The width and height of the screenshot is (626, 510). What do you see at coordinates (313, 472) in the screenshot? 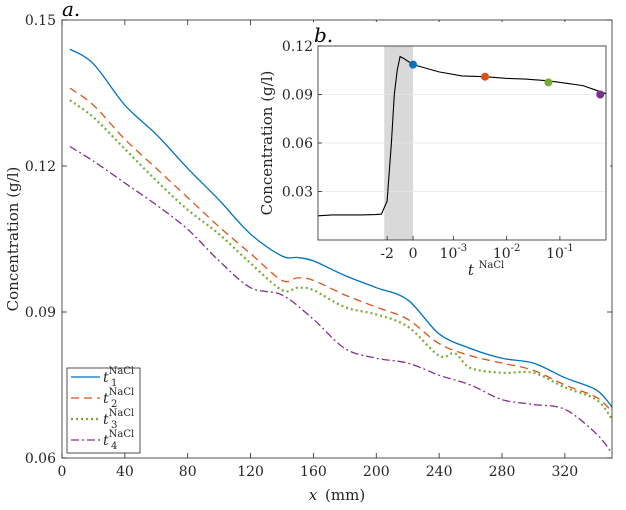
I see `main-x-tick-label: 160` at bounding box center [313, 472].